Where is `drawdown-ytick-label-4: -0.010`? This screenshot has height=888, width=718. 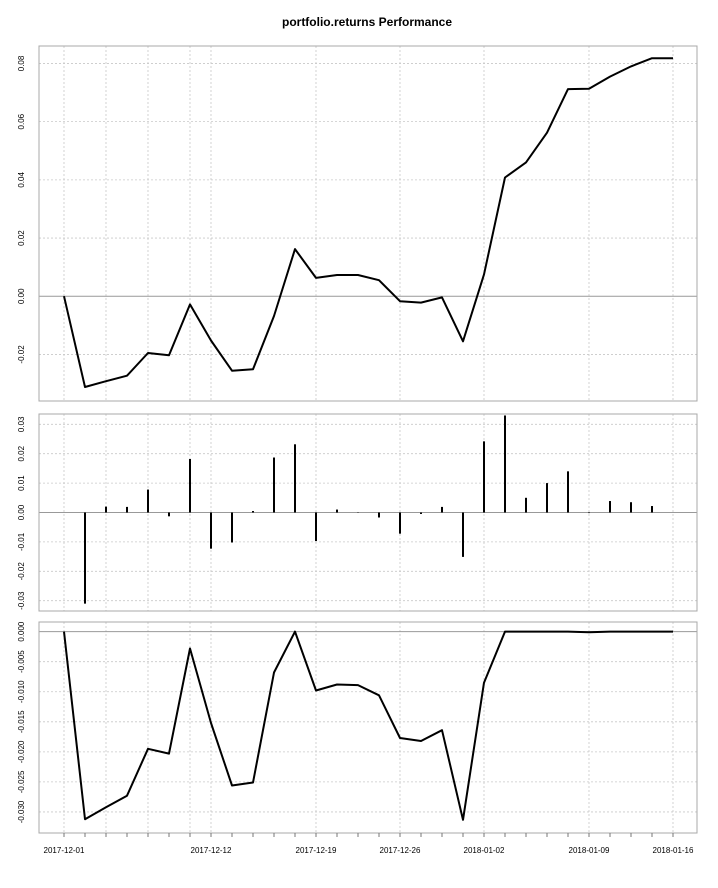
drawdown-ytick-label-4: -0.010 is located at coordinates (21, 691).